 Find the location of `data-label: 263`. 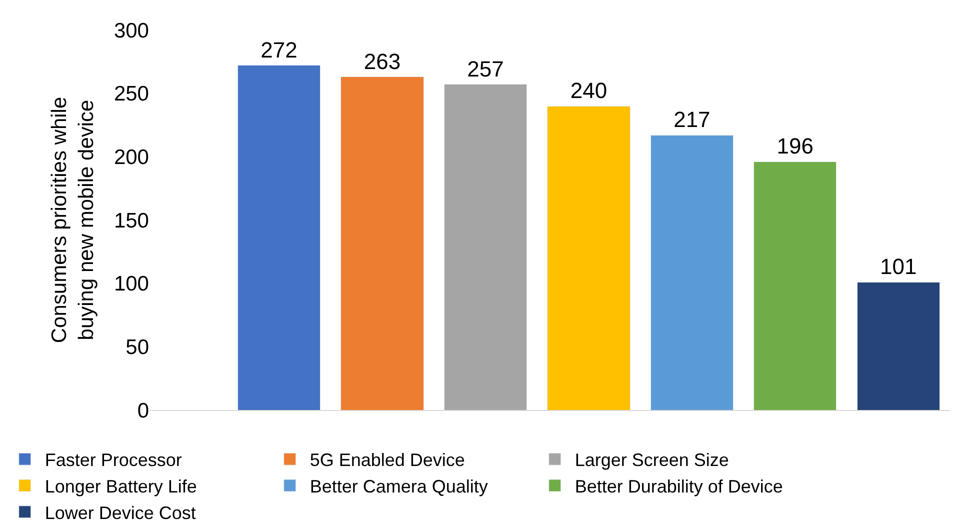

data-label: 263 is located at coordinates (382, 61).